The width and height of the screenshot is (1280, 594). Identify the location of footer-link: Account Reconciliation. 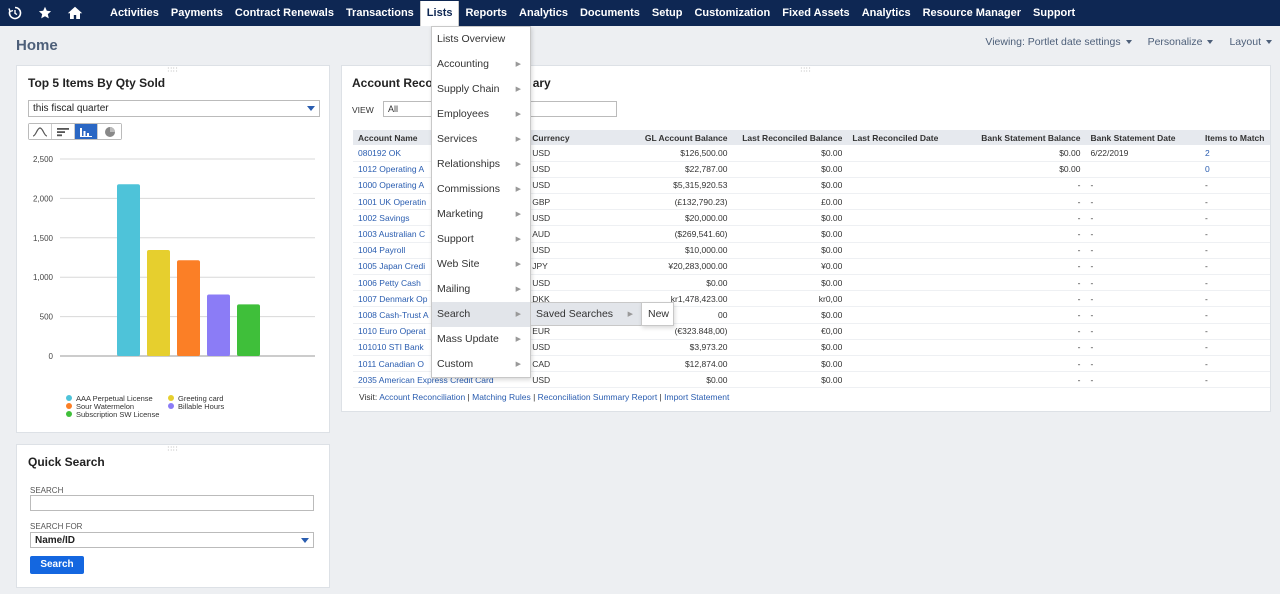
(422, 397).